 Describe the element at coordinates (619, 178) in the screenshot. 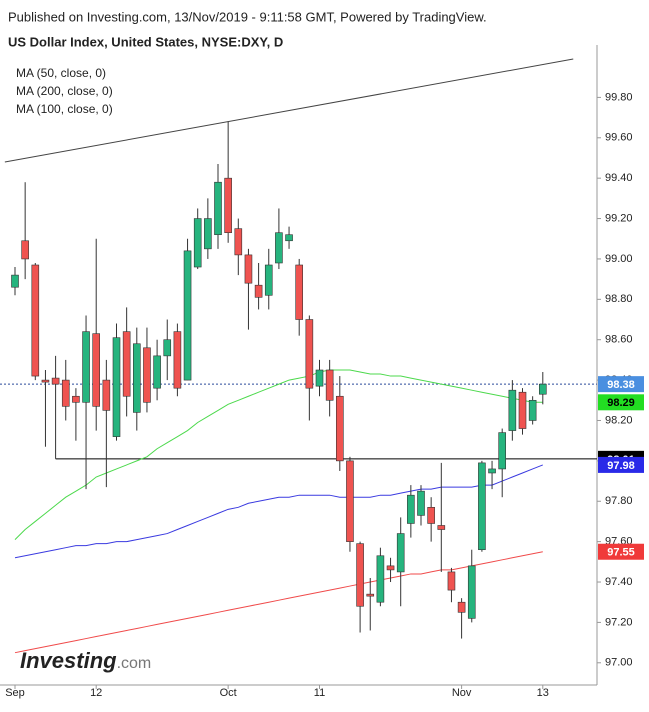

I see `y-tick-label: 99.40` at that location.